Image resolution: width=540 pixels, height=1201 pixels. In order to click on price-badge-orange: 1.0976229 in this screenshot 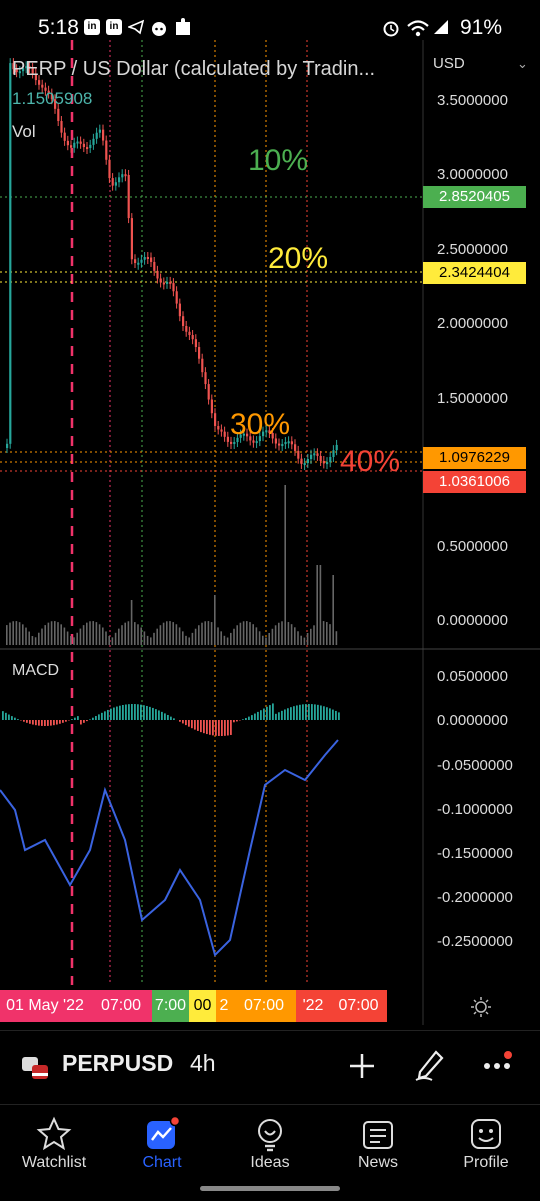, I will do `click(474, 458)`.